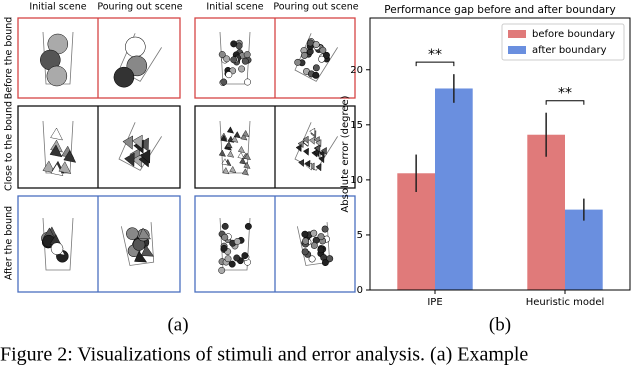 This screenshot has height=367, width=640. I want to click on x-tick-label: Heuristic model, so click(565, 302).